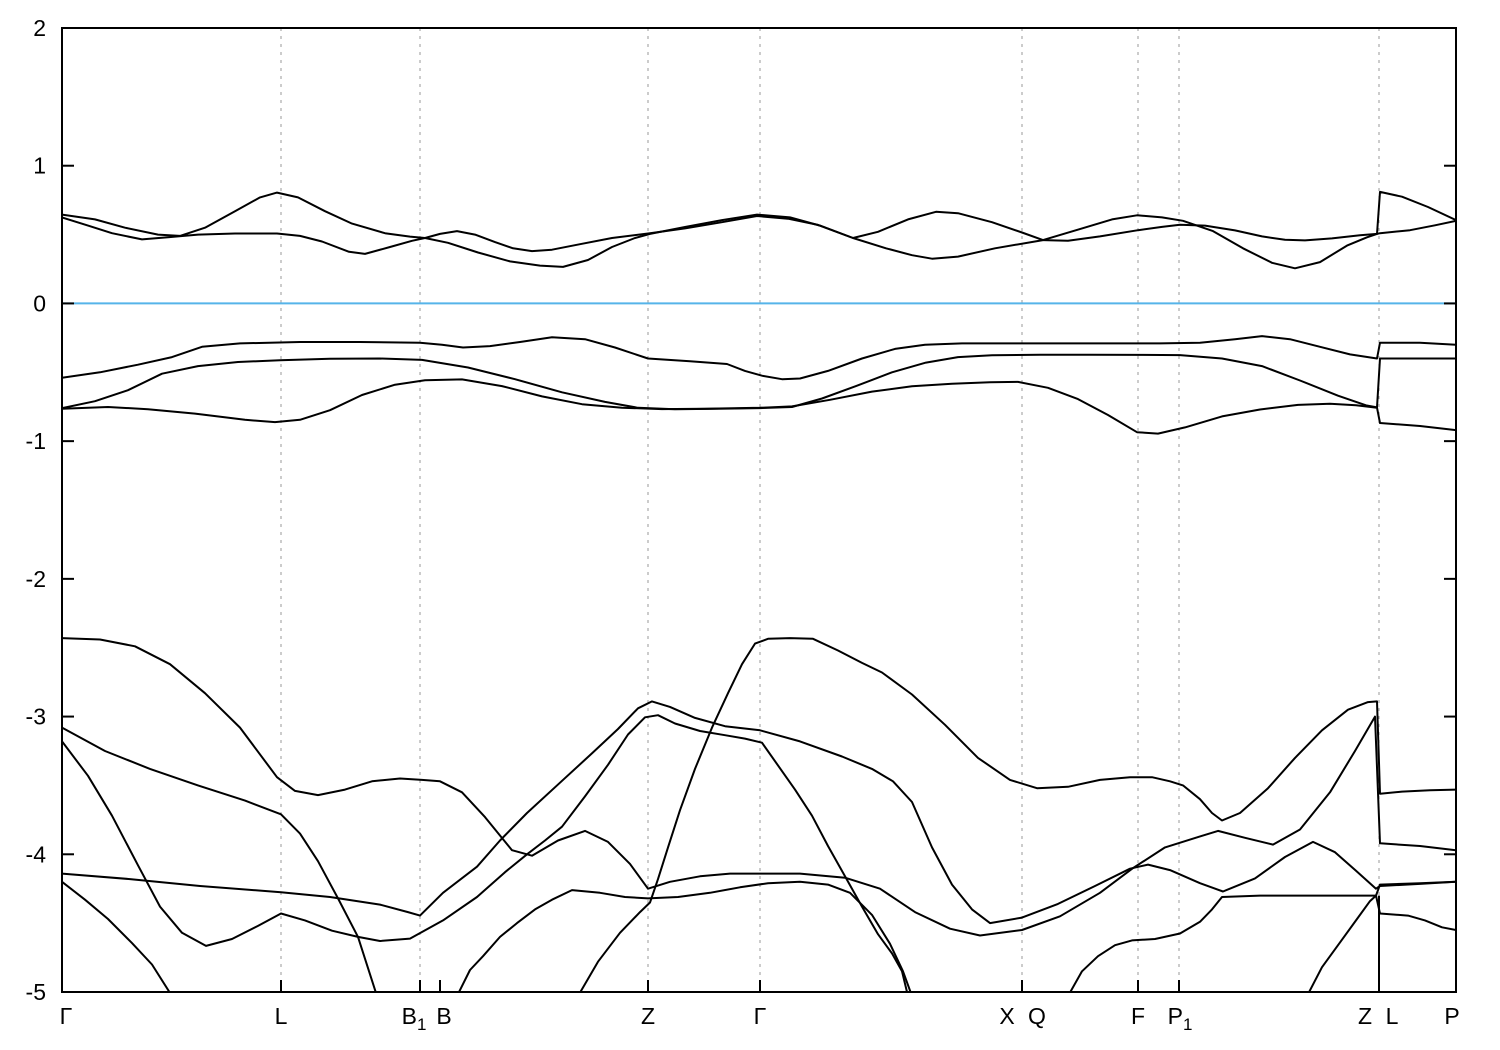 The height and width of the screenshot is (1050, 1500). Describe the element at coordinates (414, 1018) in the screenshot. I see `x-label-B1: B1` at that location.